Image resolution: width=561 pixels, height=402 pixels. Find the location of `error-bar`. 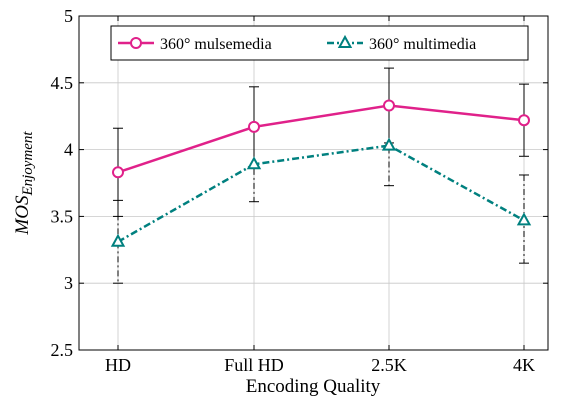

error-bar is located at coordinates (118, 241).